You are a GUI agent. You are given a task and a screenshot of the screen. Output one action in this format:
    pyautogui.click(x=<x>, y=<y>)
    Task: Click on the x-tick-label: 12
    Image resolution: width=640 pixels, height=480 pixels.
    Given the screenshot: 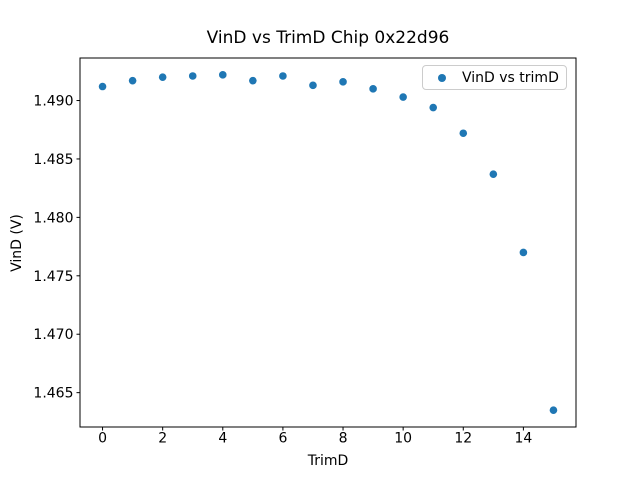 What is the action you would take?
    pyautogui.click(x=463, y=439)
    